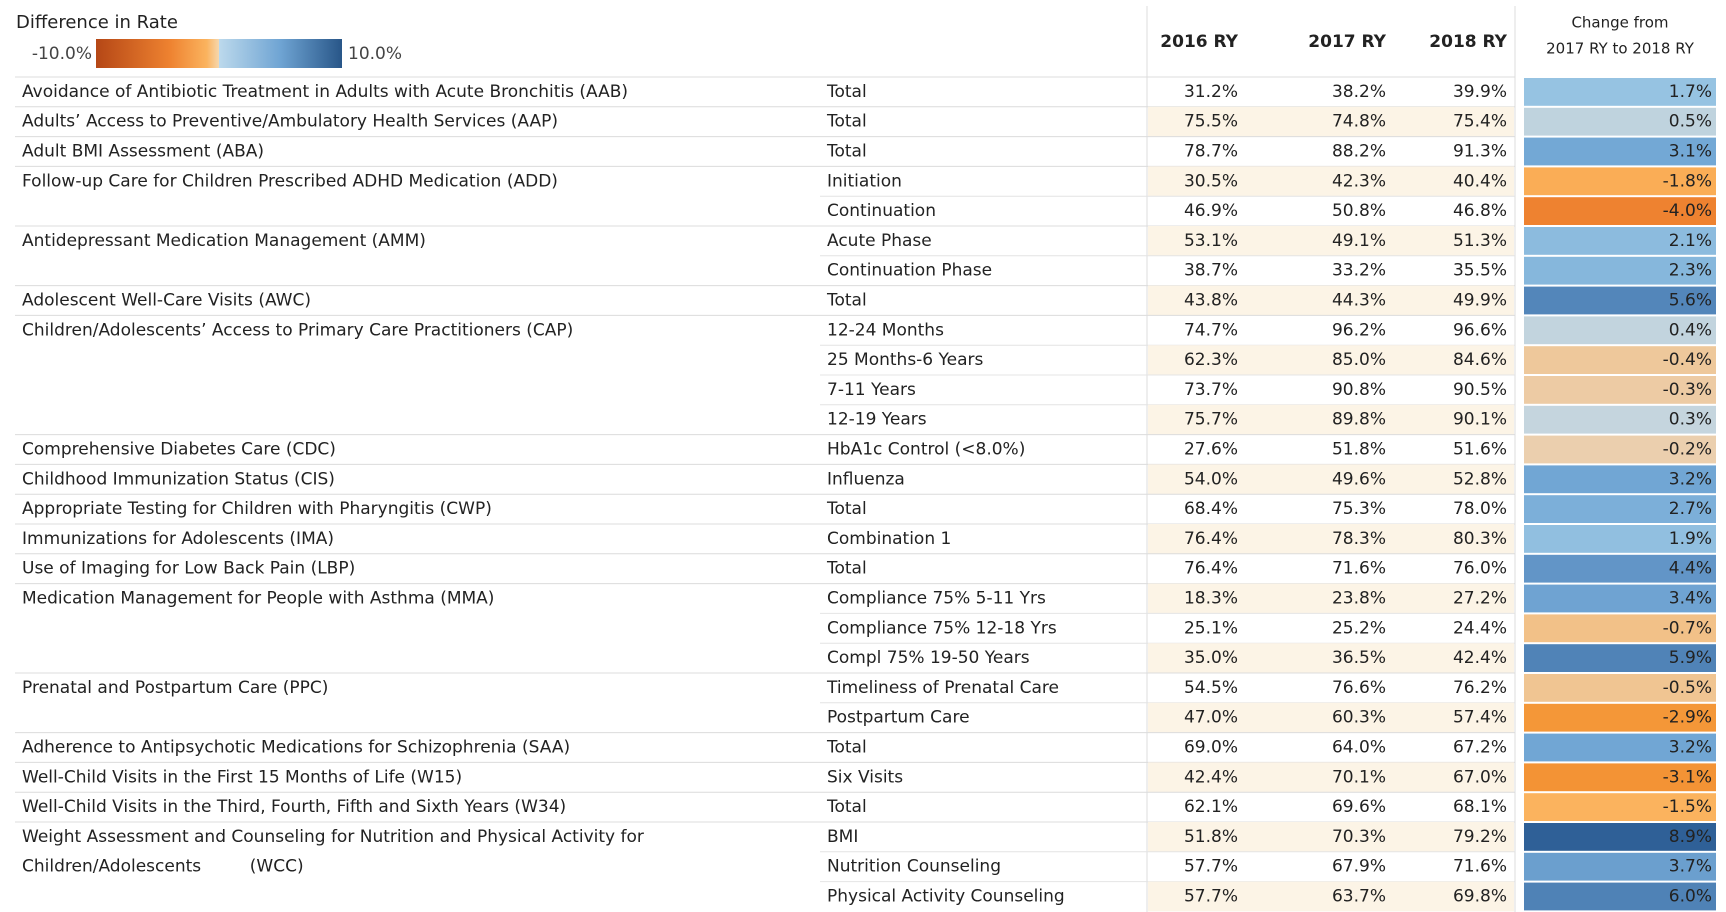  I want to click on rate: 54.5%, so click(1211, 688).